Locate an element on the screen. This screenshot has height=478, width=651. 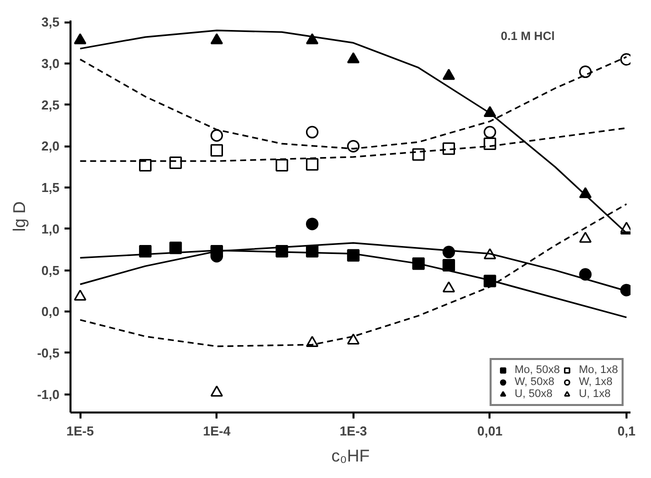
x-tick-label: 1E-3 is located at coordinates (354, 431).